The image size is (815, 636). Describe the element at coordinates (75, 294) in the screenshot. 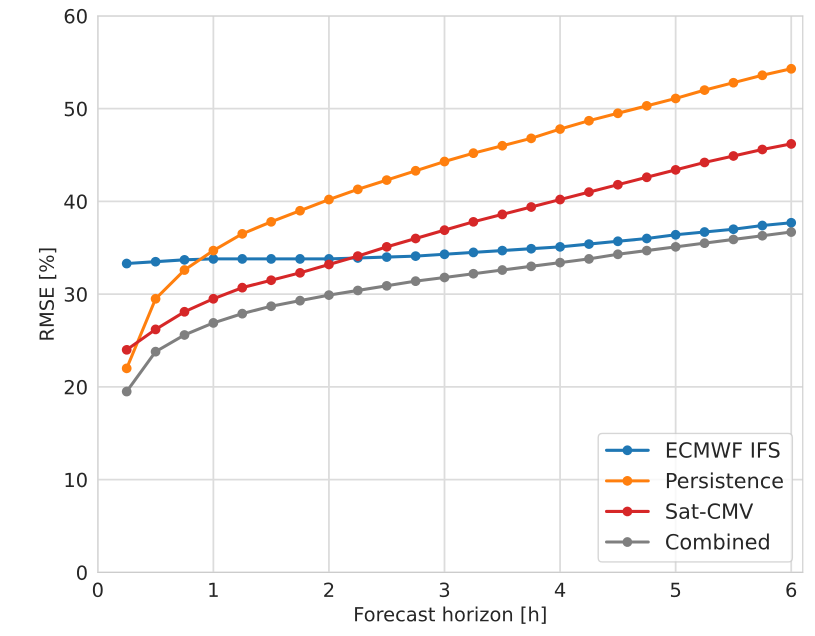

I see `y-tick-label: 30` at that location.